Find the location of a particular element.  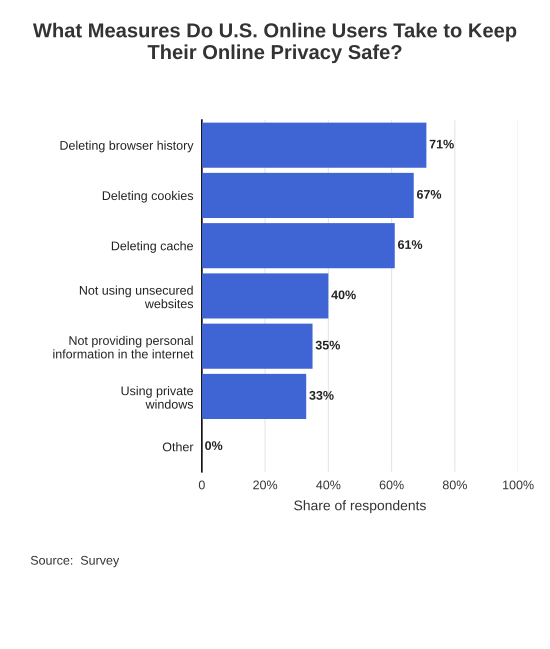

y-tick-label: Other is located at coordinates (178, 447).